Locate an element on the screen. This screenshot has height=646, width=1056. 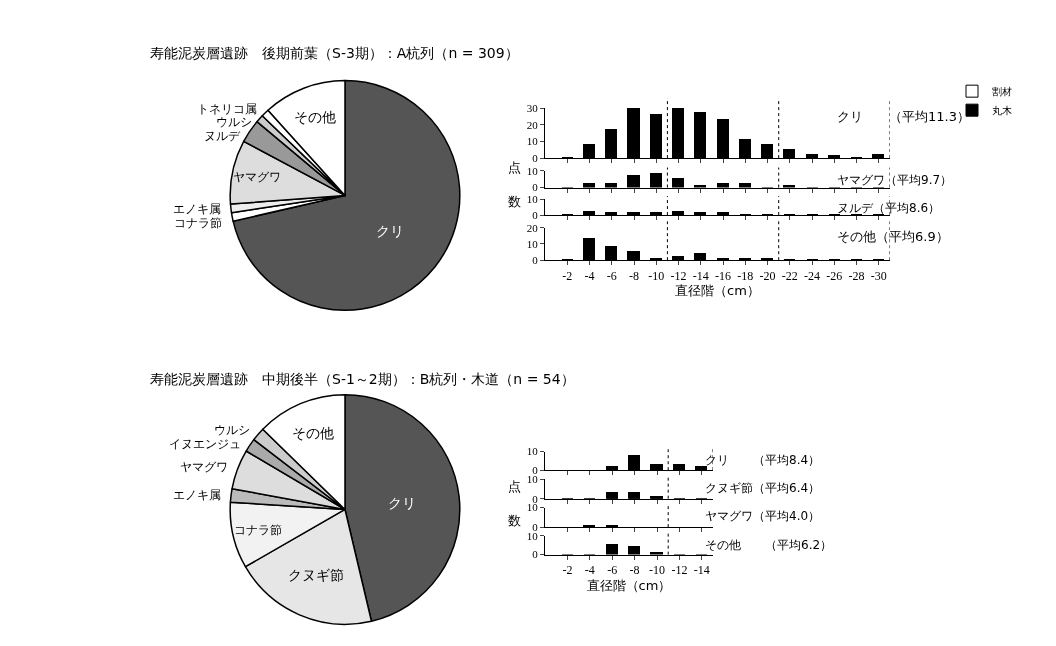
chart-title: ヌルデ（平均8.6） is located at coordinates (889, 208).